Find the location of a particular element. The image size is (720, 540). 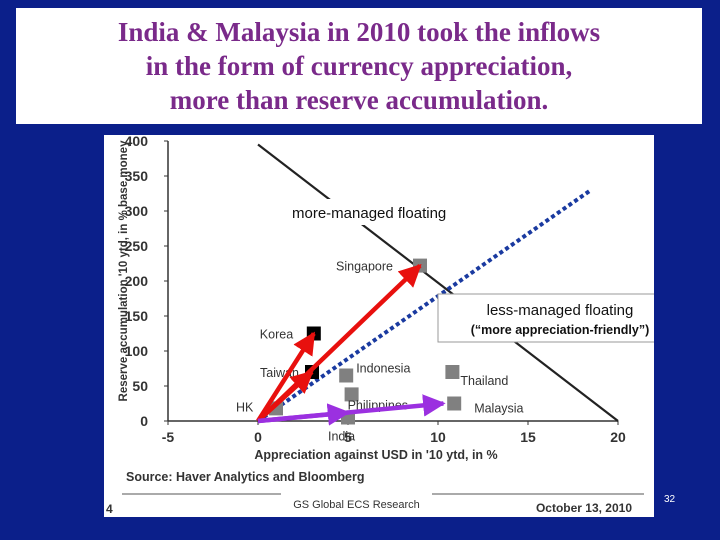

footer-text: GS Global ECS Research is located at coordinates (356, 505).